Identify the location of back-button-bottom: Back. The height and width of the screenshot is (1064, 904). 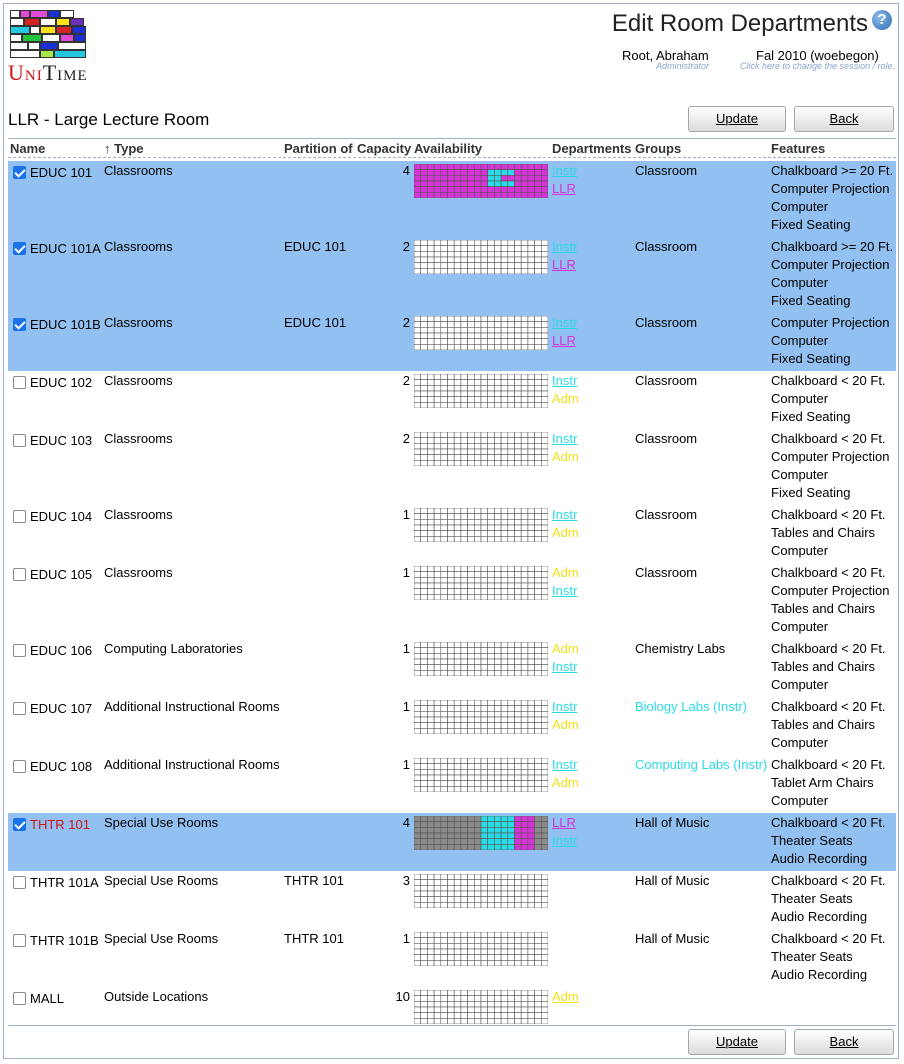
(844, 1042).